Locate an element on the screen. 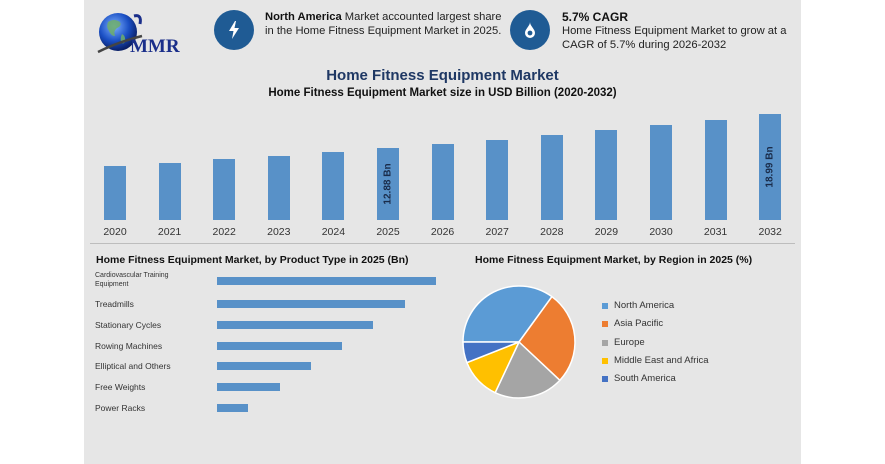 The image size is (885, 464). legend-label: North America is located at coordinates (644, 305).